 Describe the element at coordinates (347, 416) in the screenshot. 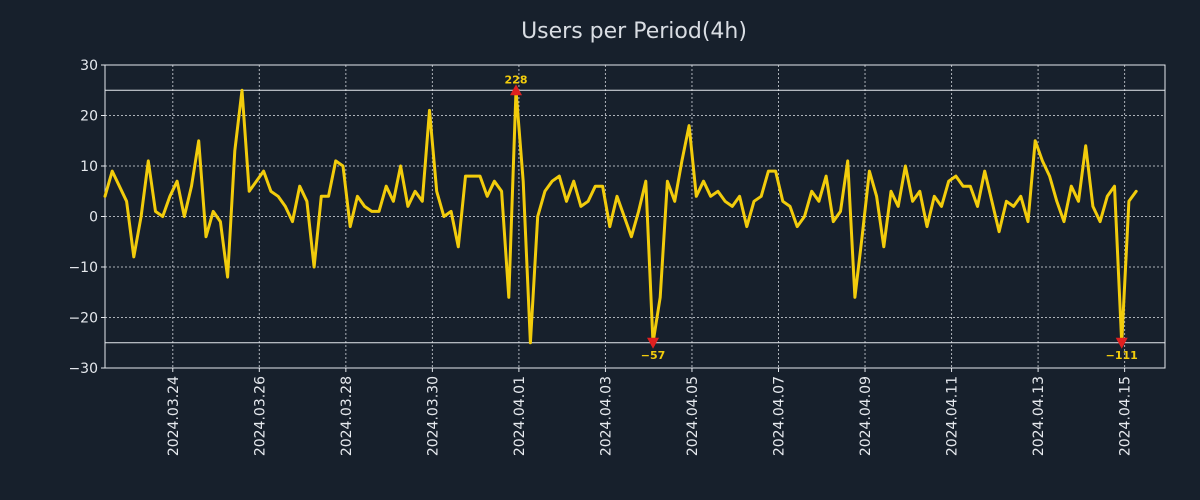

I see `x-tick-label: 2024.03.28` at that location.